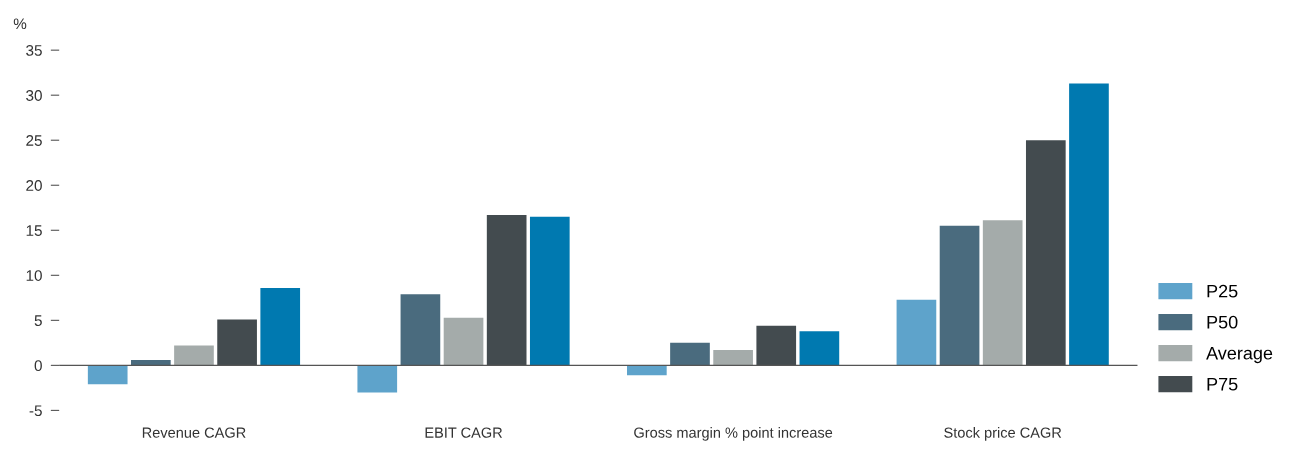 Image resolution: width=1315 pixels, height=456 pixels. I want to click on y-tick-label: 10, so click(34, 275).